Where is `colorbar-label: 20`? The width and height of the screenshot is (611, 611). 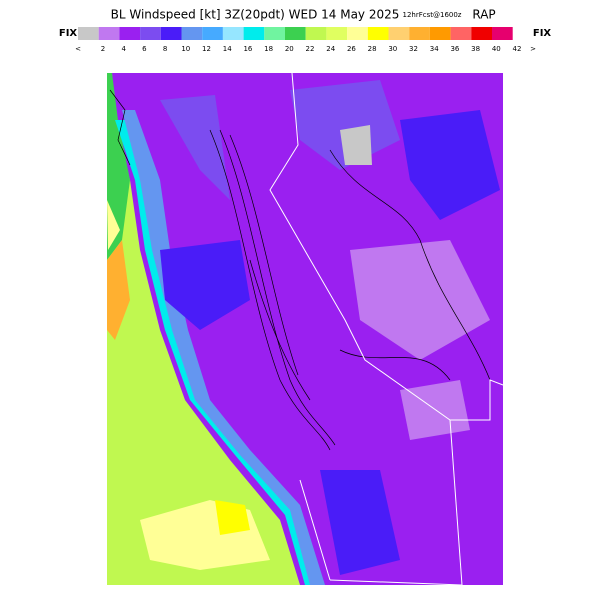 colorbar-label: 20 is located at coordinates (289, 49).